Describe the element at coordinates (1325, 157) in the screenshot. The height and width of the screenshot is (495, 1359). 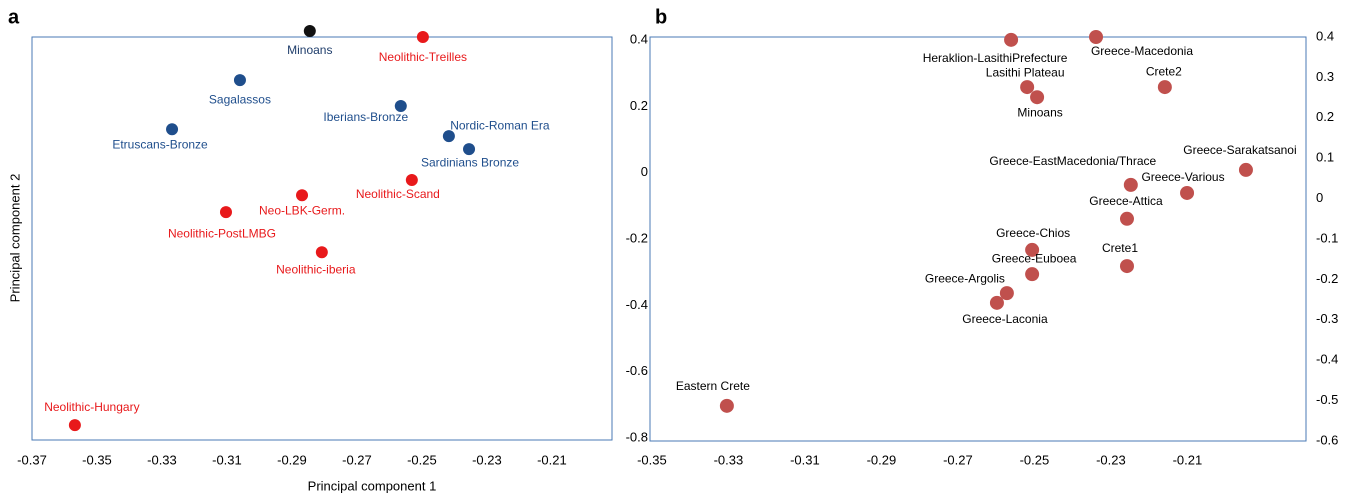
I see `y-tick-label: 0.1` at that location.